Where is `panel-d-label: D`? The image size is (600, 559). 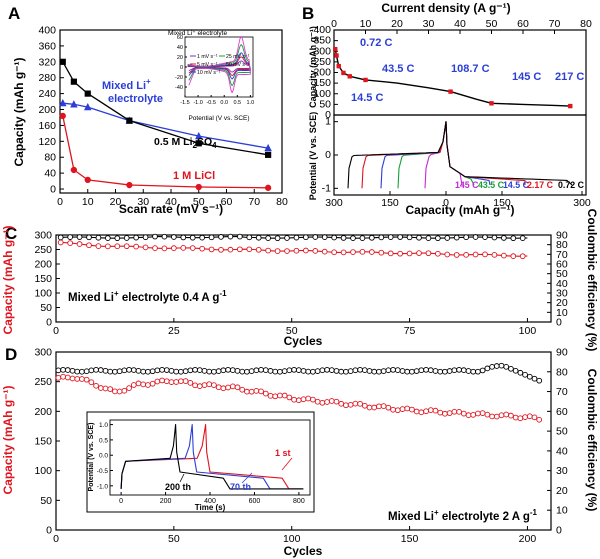
panel-d-label: D is located at coordinates (11, 354).